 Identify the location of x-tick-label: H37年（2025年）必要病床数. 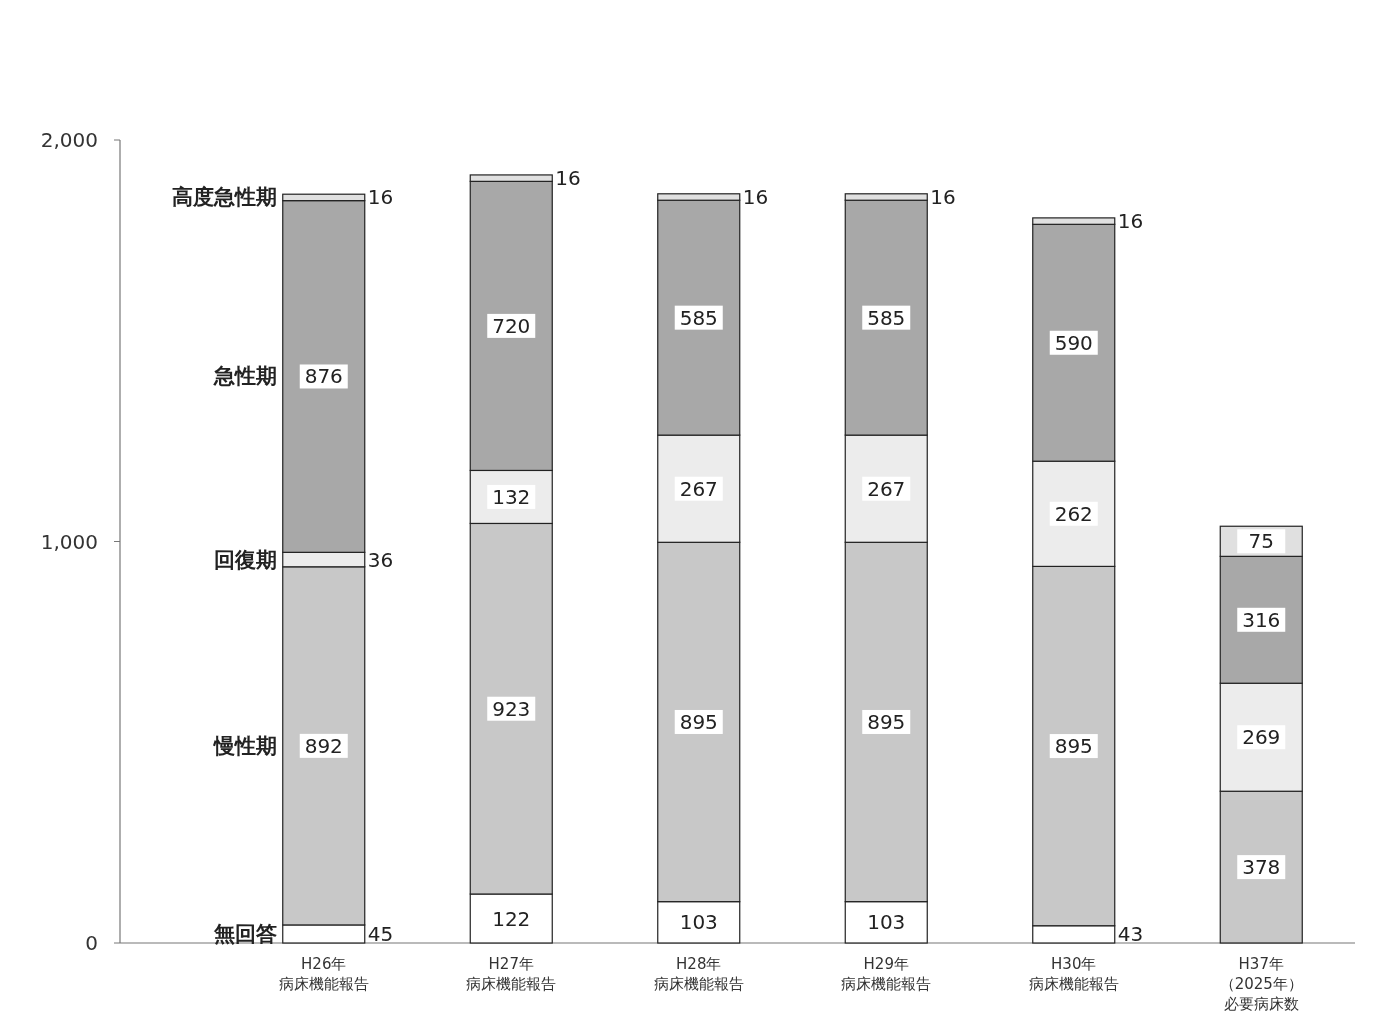
(1261, 984).